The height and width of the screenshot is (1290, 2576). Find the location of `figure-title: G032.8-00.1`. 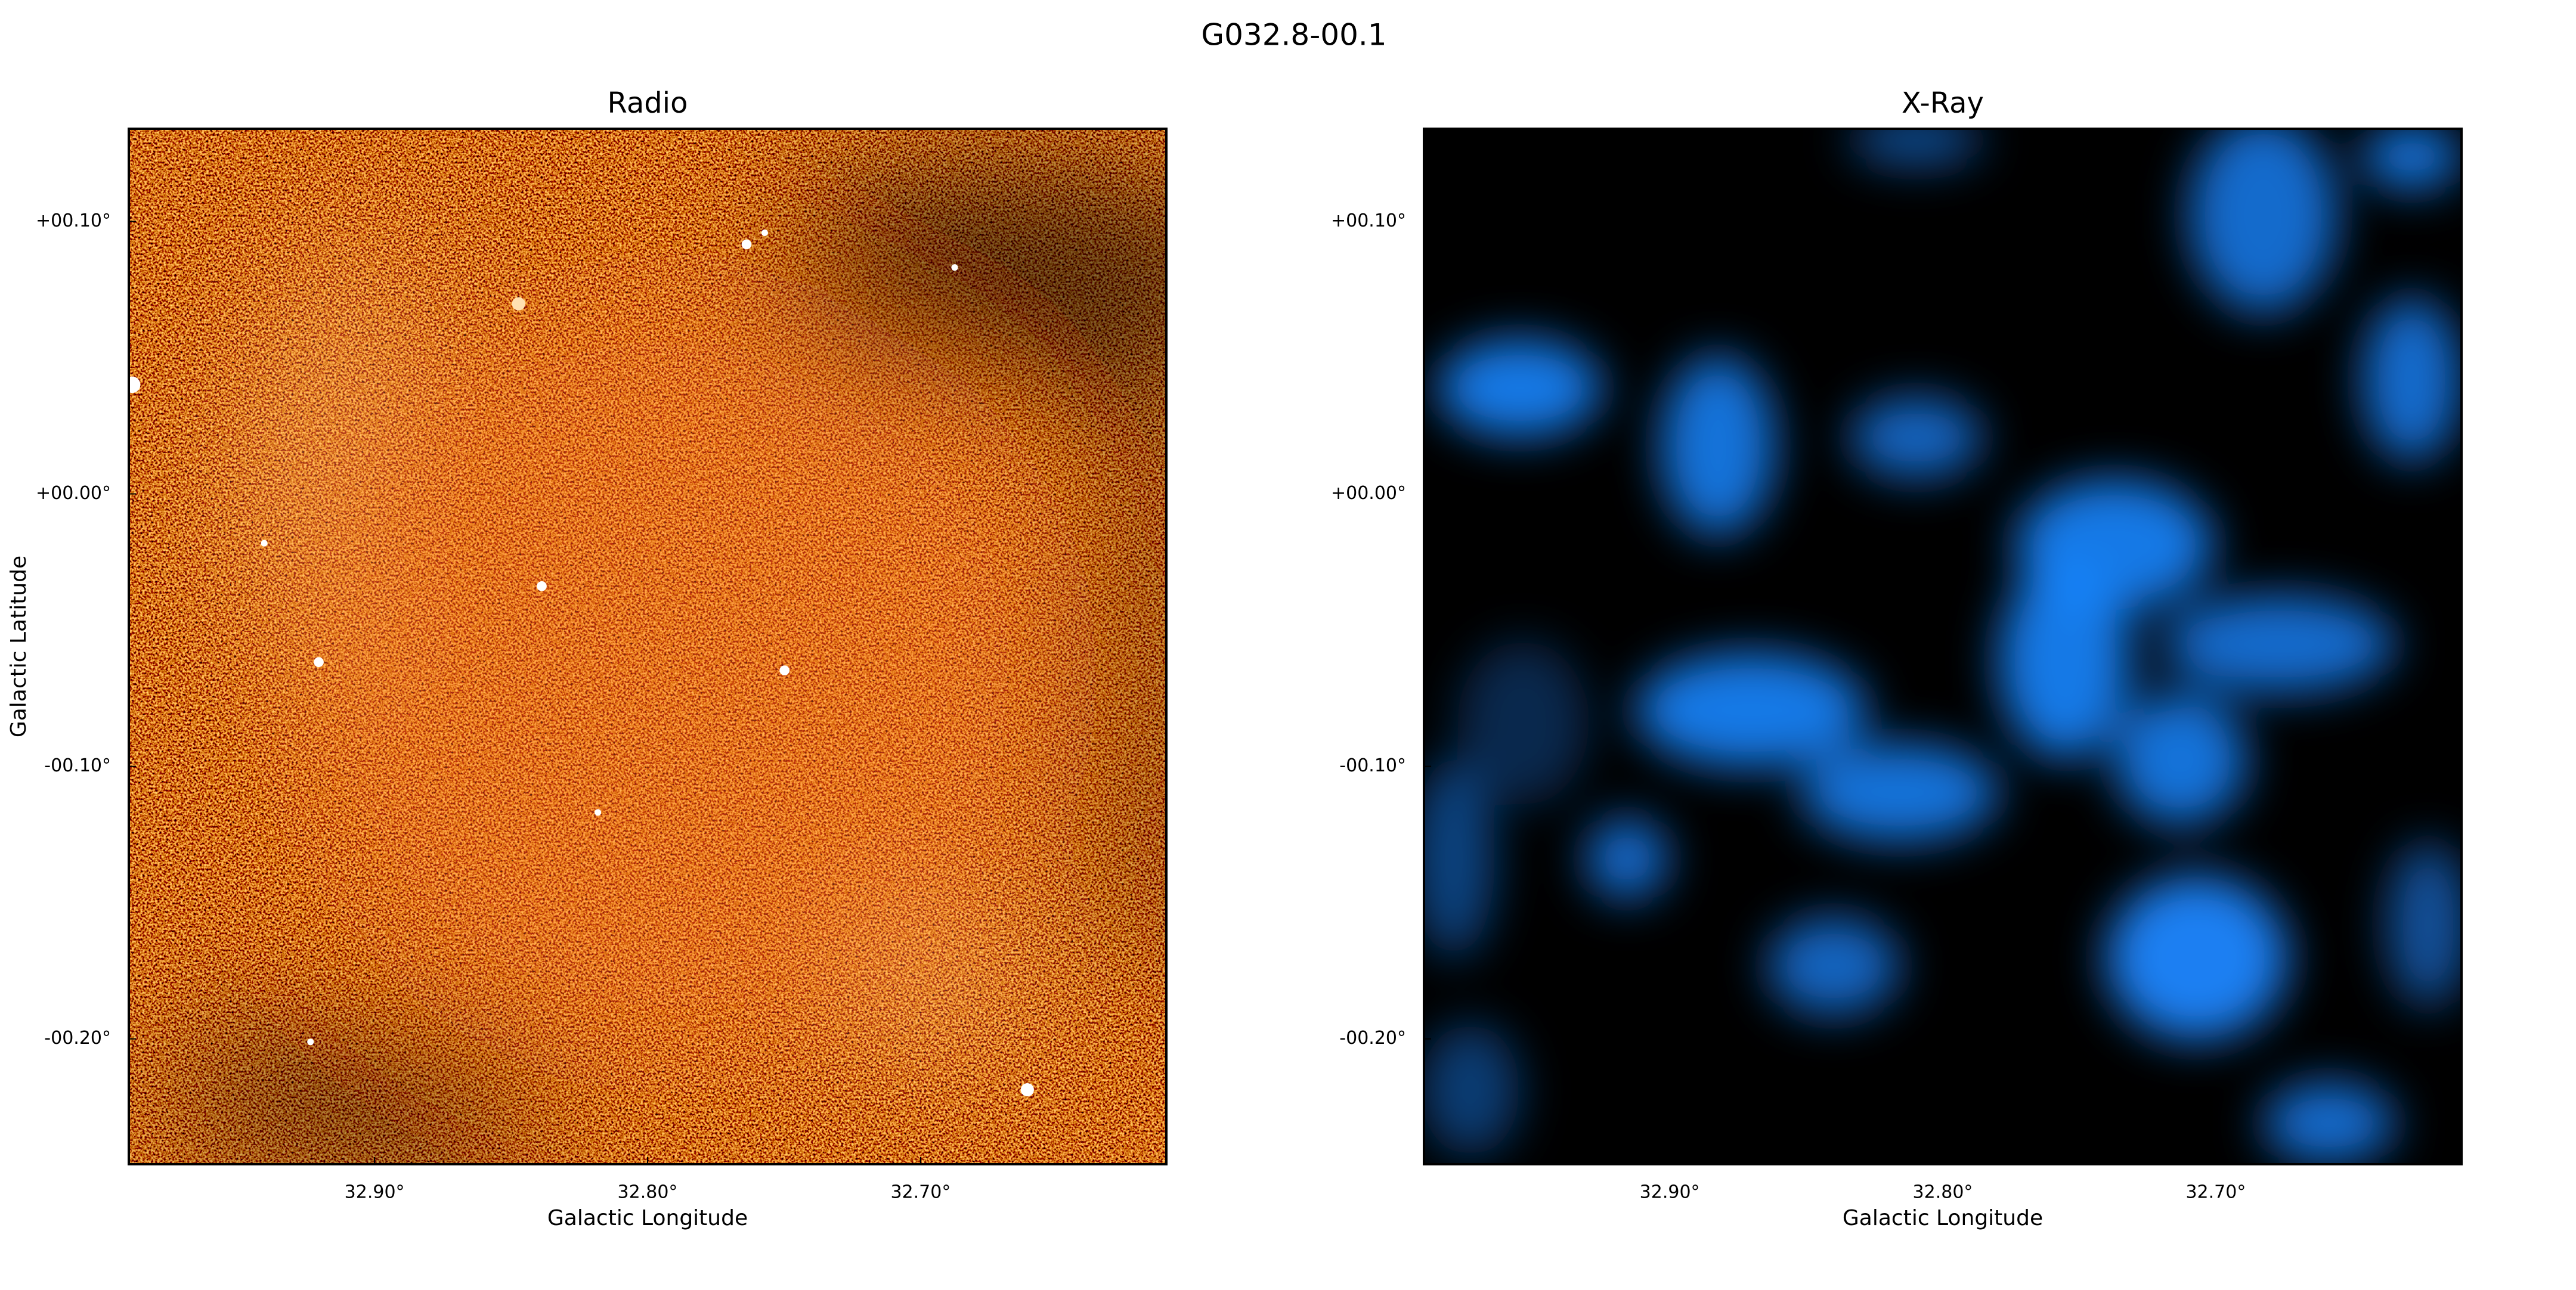

figure-title: G032.8-00.1 is located at coordinates (1293, 35).